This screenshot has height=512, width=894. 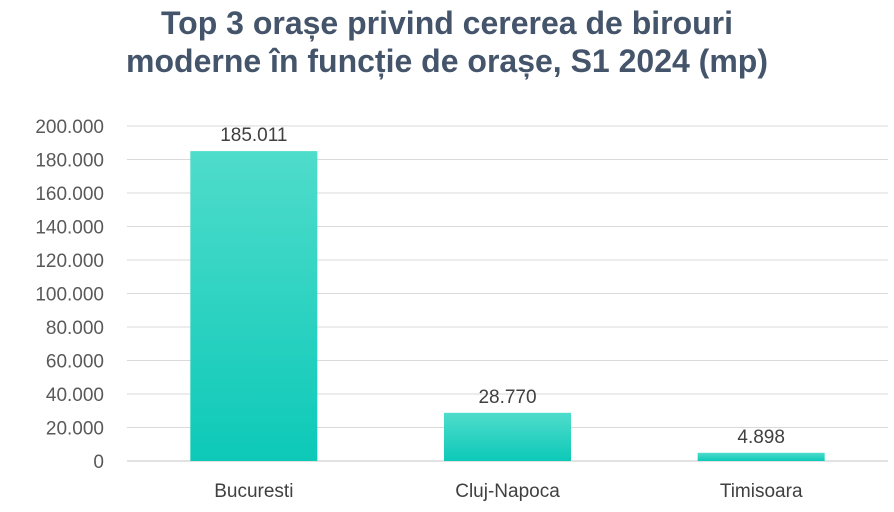 I want to click on y-tick-label: 140.000, so click(x=69, y=228).